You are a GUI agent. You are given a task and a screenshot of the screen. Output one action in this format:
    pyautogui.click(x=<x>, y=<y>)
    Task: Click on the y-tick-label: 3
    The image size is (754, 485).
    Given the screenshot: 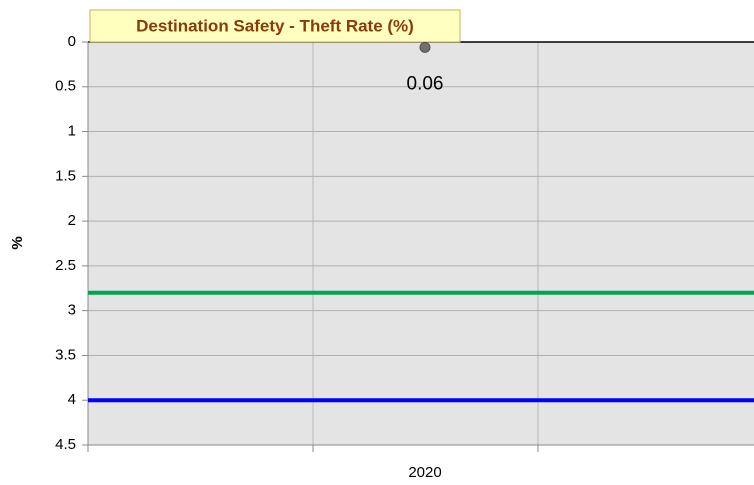 What is the action you would take?
    pyautogui.click(x=72, y=310)
    